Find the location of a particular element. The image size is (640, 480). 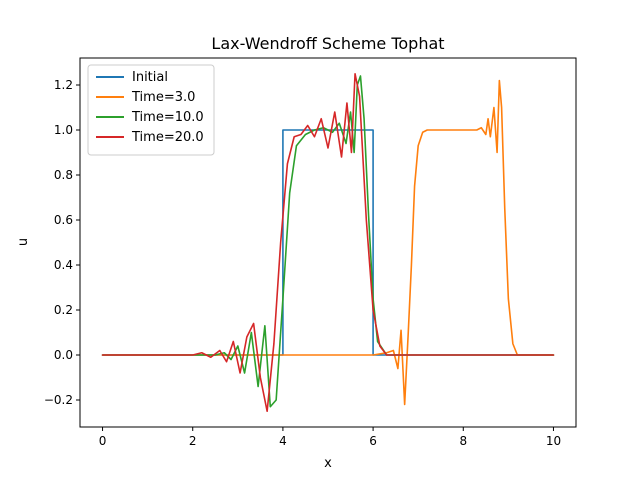

legend: Initial Time=3.0 Time=10.0 Time=20.0 is located at coordinates (151, 110).